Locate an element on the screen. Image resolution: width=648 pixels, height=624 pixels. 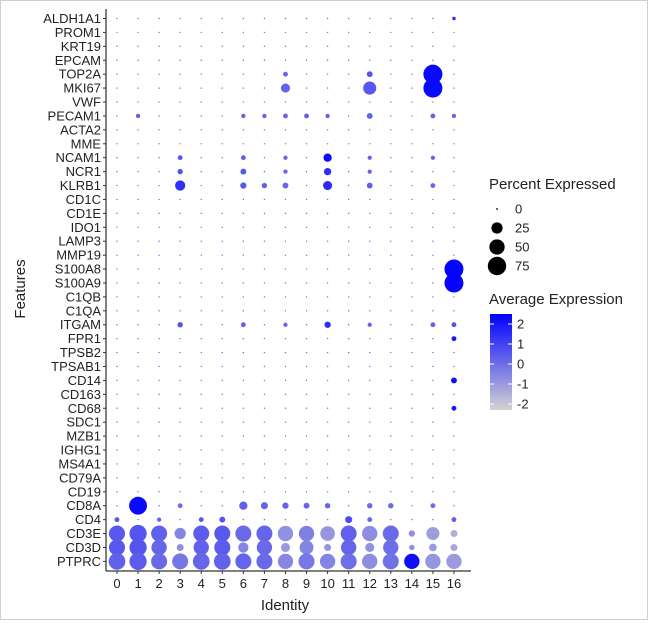
y-tick-label: CD4 is located at coordinates (88, 519).